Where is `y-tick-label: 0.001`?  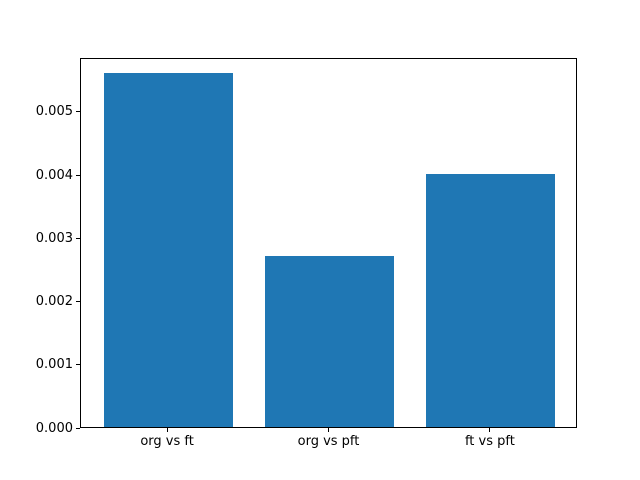
y-tick-label: 0.001 is located at coordinates (54, 365).